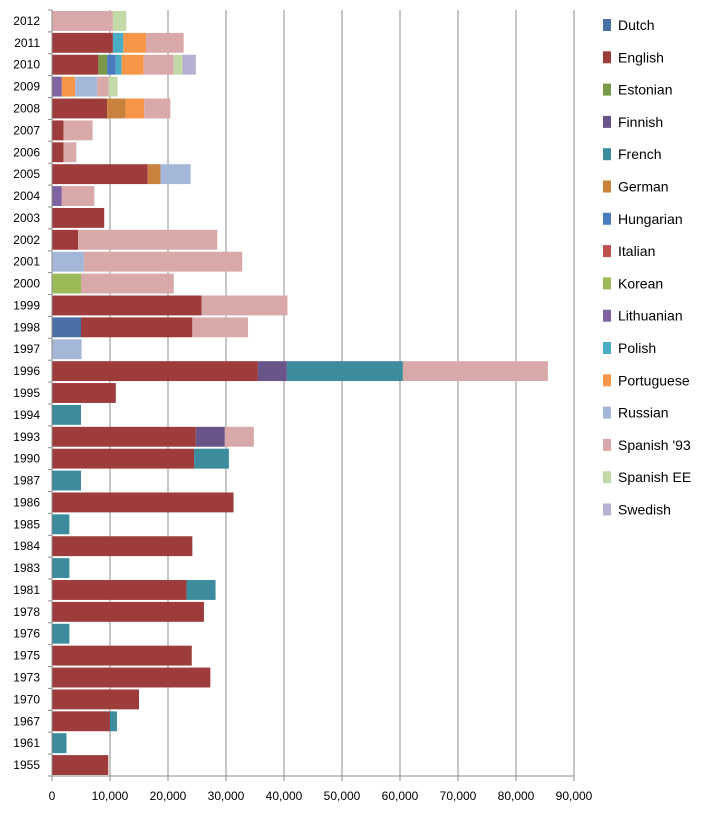 The width and height of the screenshot is (707, 819). What do you see at coordinates (607, 154) in the screenshot?
I see `legend-swatch-french` at bounding box center [607, 154].